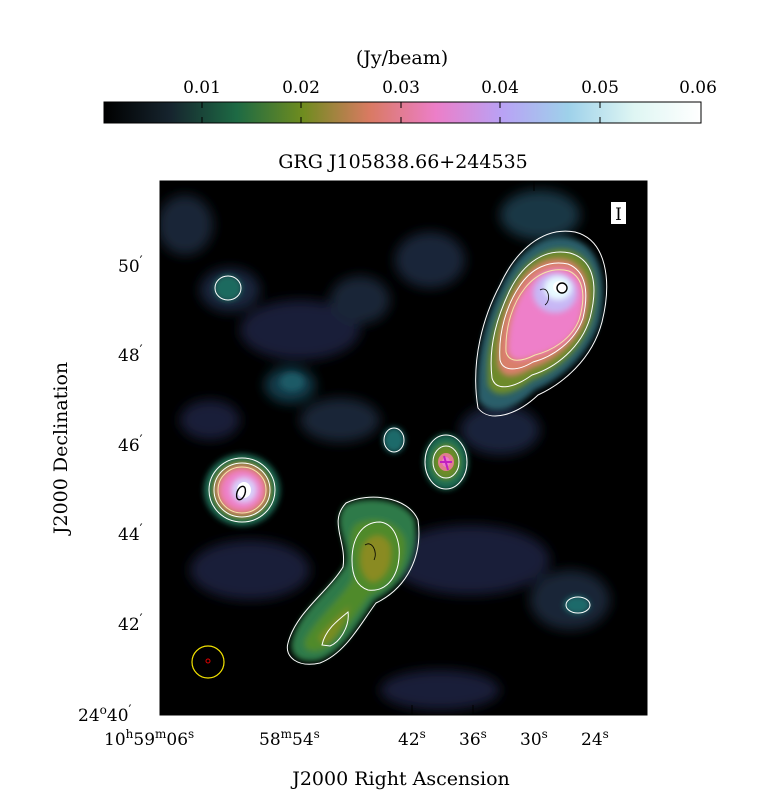 The width and height of the screenshot is (759, 797). Describe the element at coordinates (473, 738) in the screenshot. I see `x-tick-label: 36s` at that location.